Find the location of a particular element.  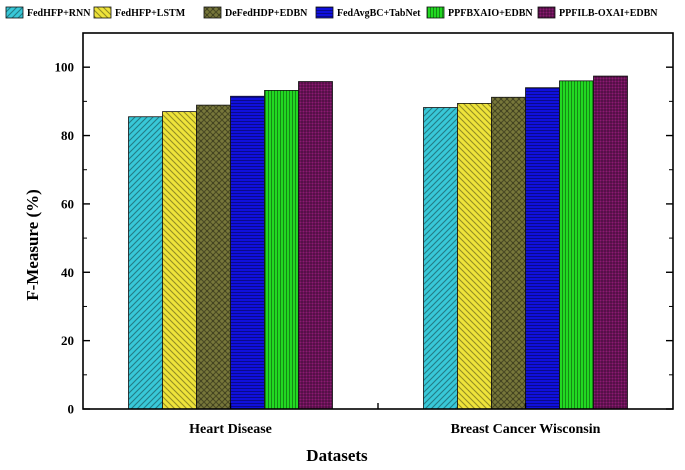

x-tick-label: Breast Cancer Wisconsin is located at coordinates (526, 429).